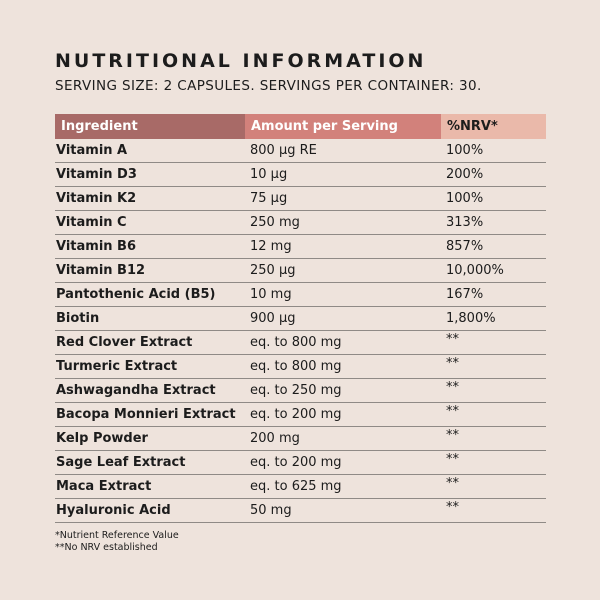  Describe the element at coordinates (275, 222) in the screenshot. I see `amount-cell: 250 mg` at that location.